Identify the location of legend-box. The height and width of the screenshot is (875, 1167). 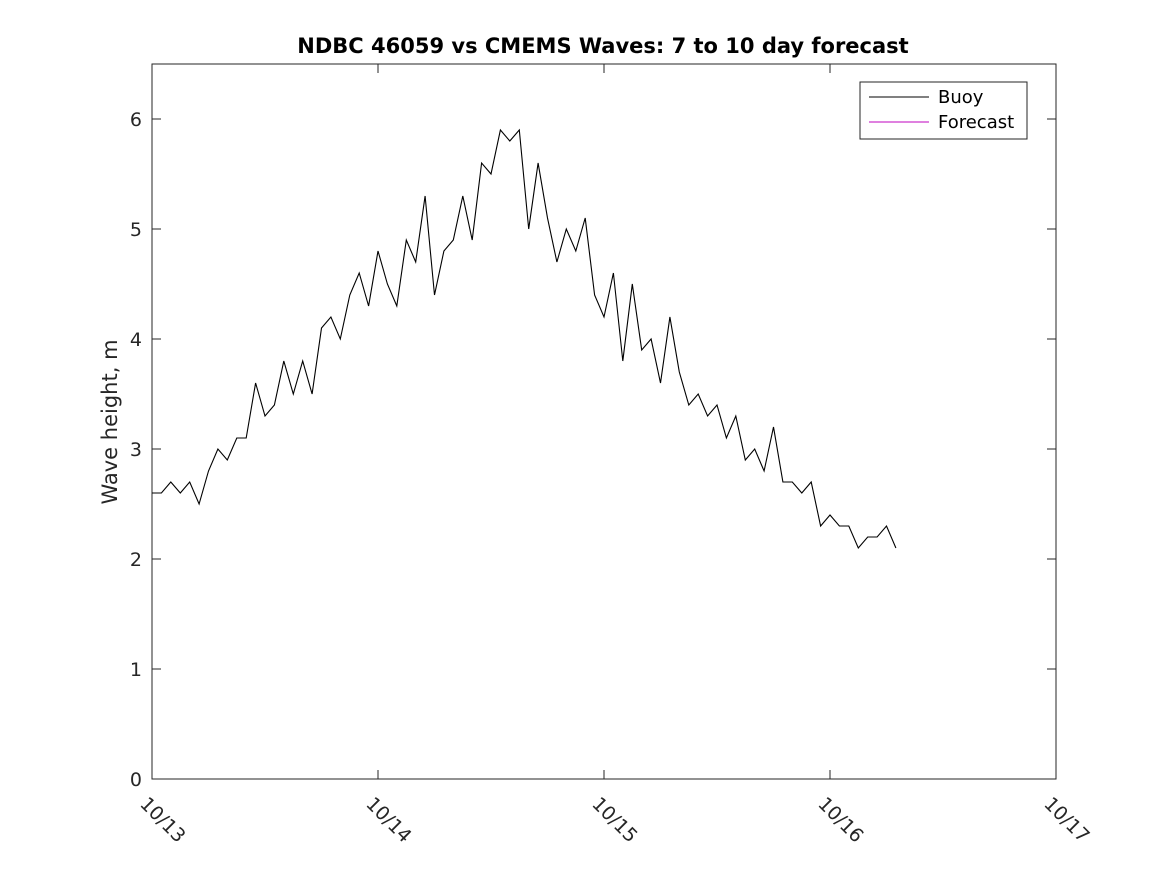
(943, 110).